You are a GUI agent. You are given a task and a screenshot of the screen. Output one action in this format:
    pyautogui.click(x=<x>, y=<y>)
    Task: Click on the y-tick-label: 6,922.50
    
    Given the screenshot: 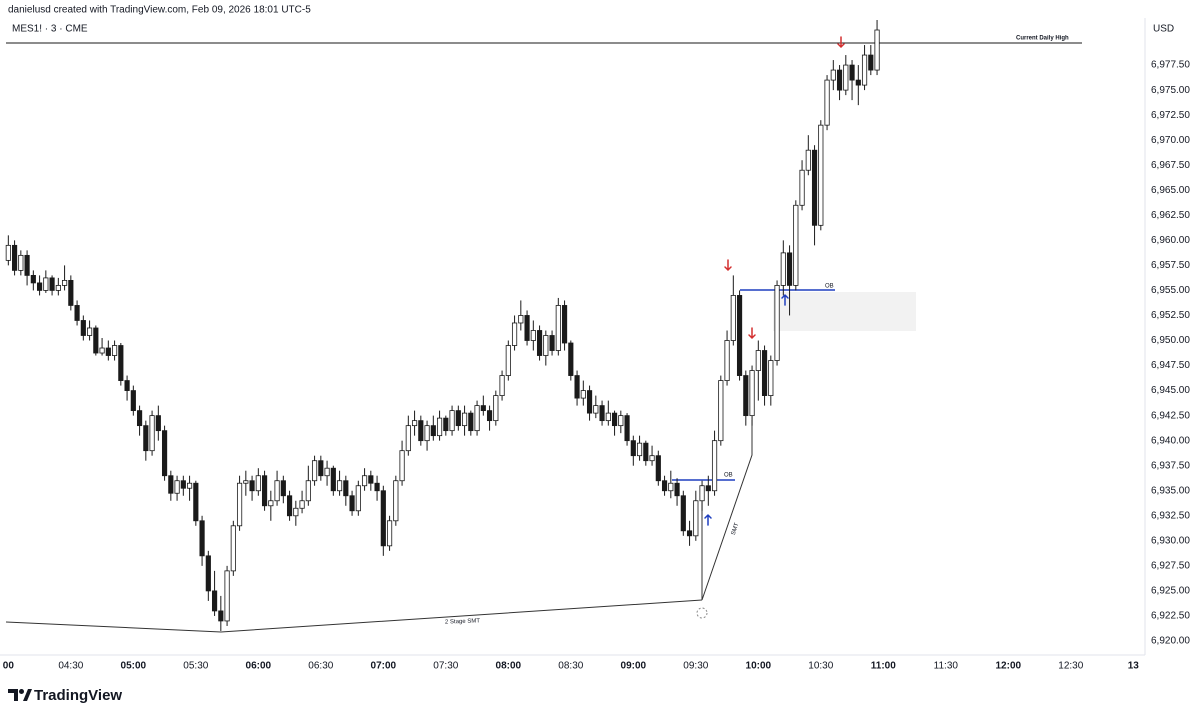 What is the action you would take?
    pyautogui.click(x=1170, y=616)
    